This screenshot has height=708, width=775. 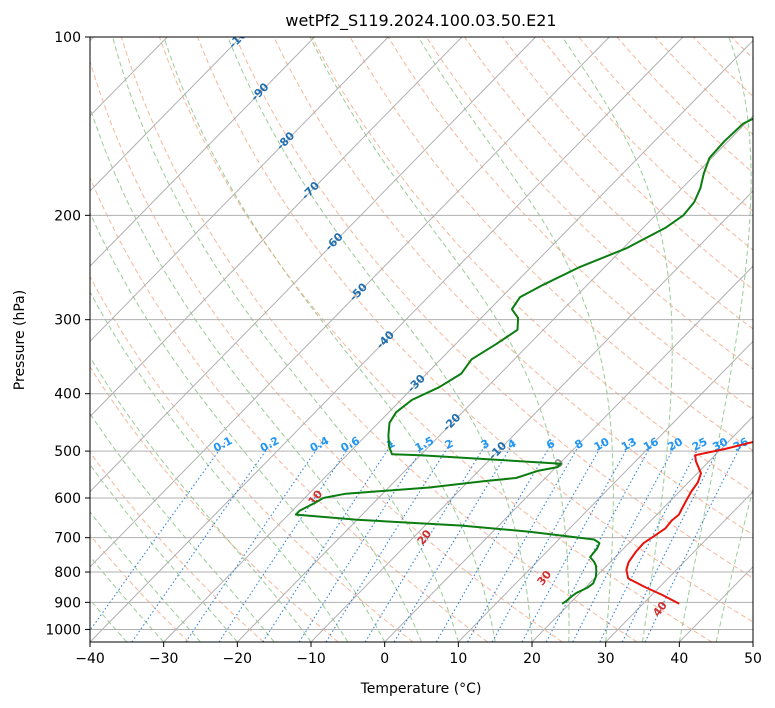 What do you see at coordinates (420, 21) in the screenshot?
I see `chart-title: wetPf2_S119.2024.100.03.50.E21` at bounding box center [420, 21].